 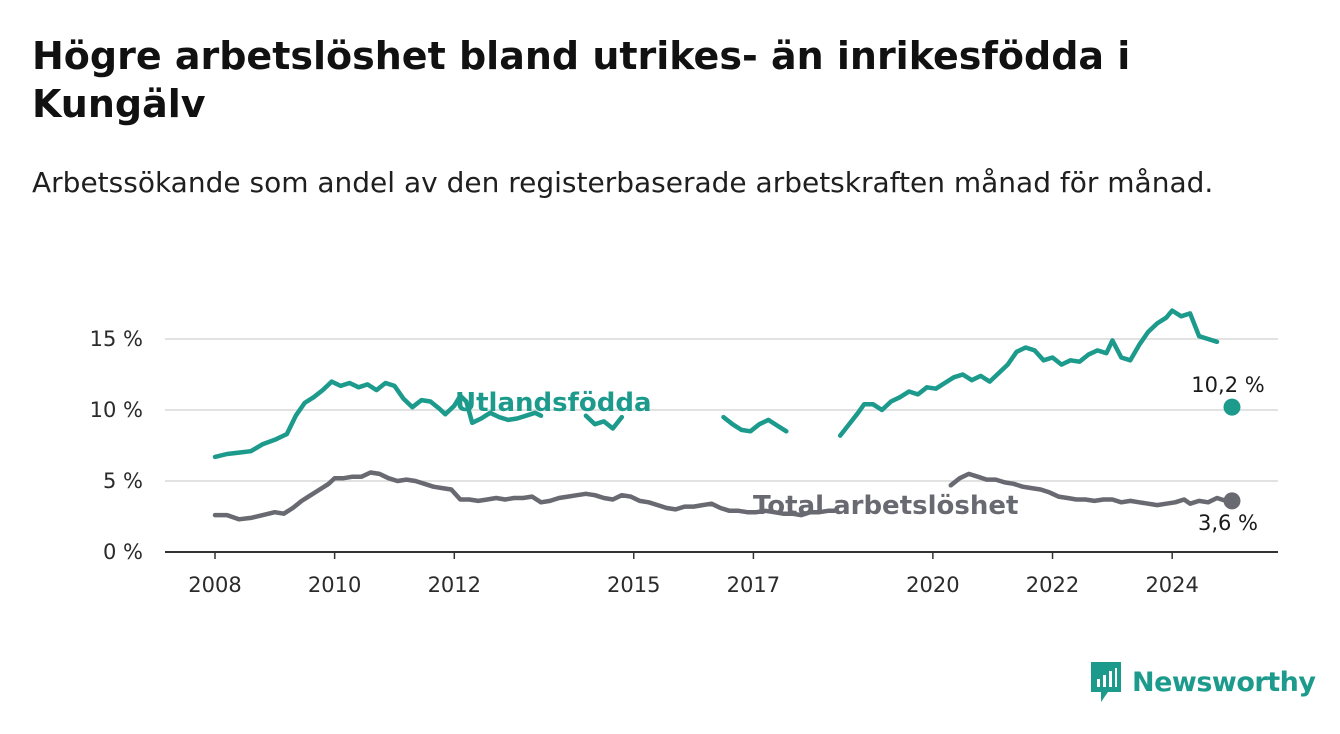 I want to click on end-point-total, so click(x=1232, y=501).